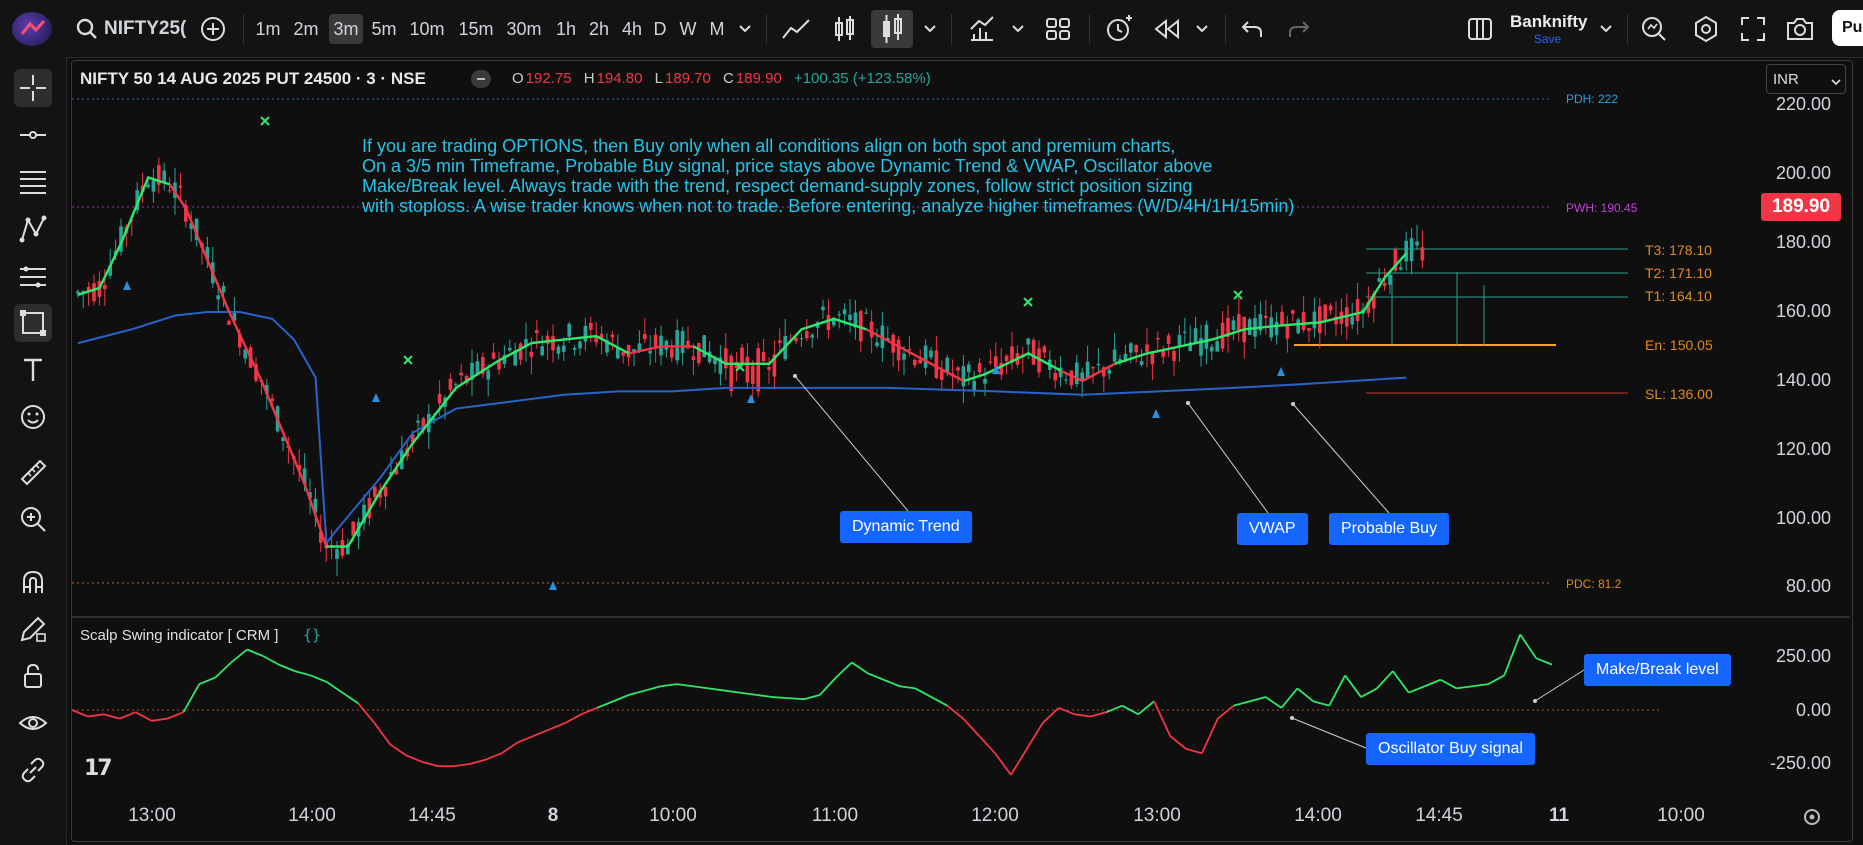  I want to click on app-logo, so click(32, 29).